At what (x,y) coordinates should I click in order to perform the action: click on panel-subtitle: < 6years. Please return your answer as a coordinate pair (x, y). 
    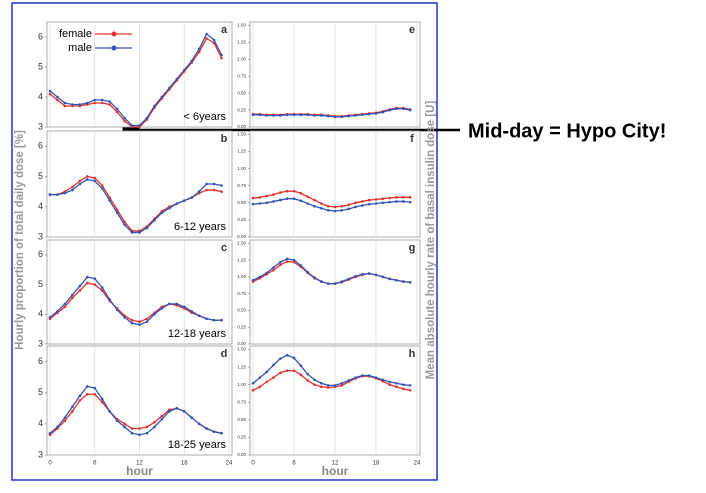
    Looking at the image, I should click on (205, 117).